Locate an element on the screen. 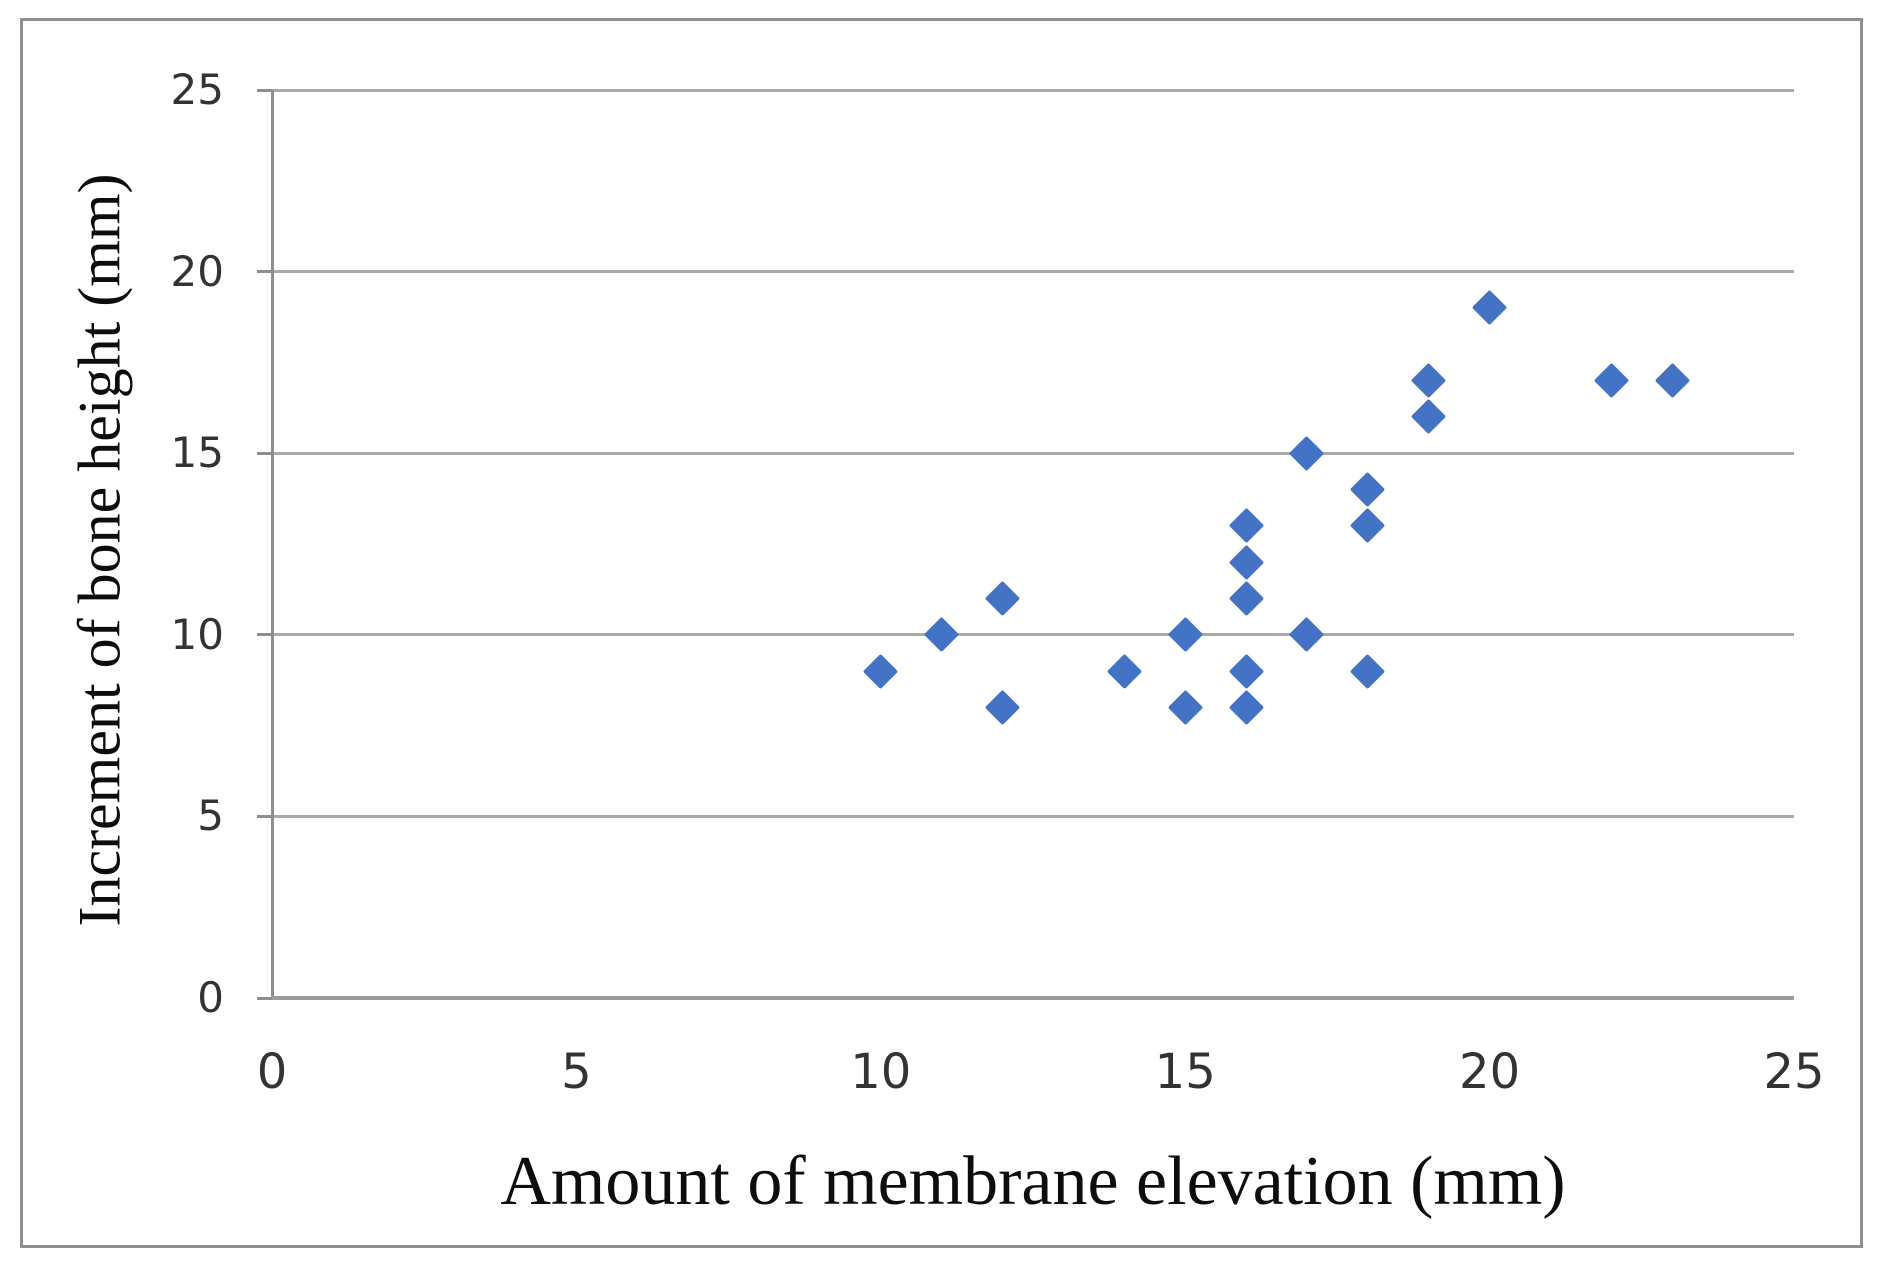 Image resolution: width=1883 pixels, height=1267 pixels. y-axis-line is located at coordinates (272, 544).